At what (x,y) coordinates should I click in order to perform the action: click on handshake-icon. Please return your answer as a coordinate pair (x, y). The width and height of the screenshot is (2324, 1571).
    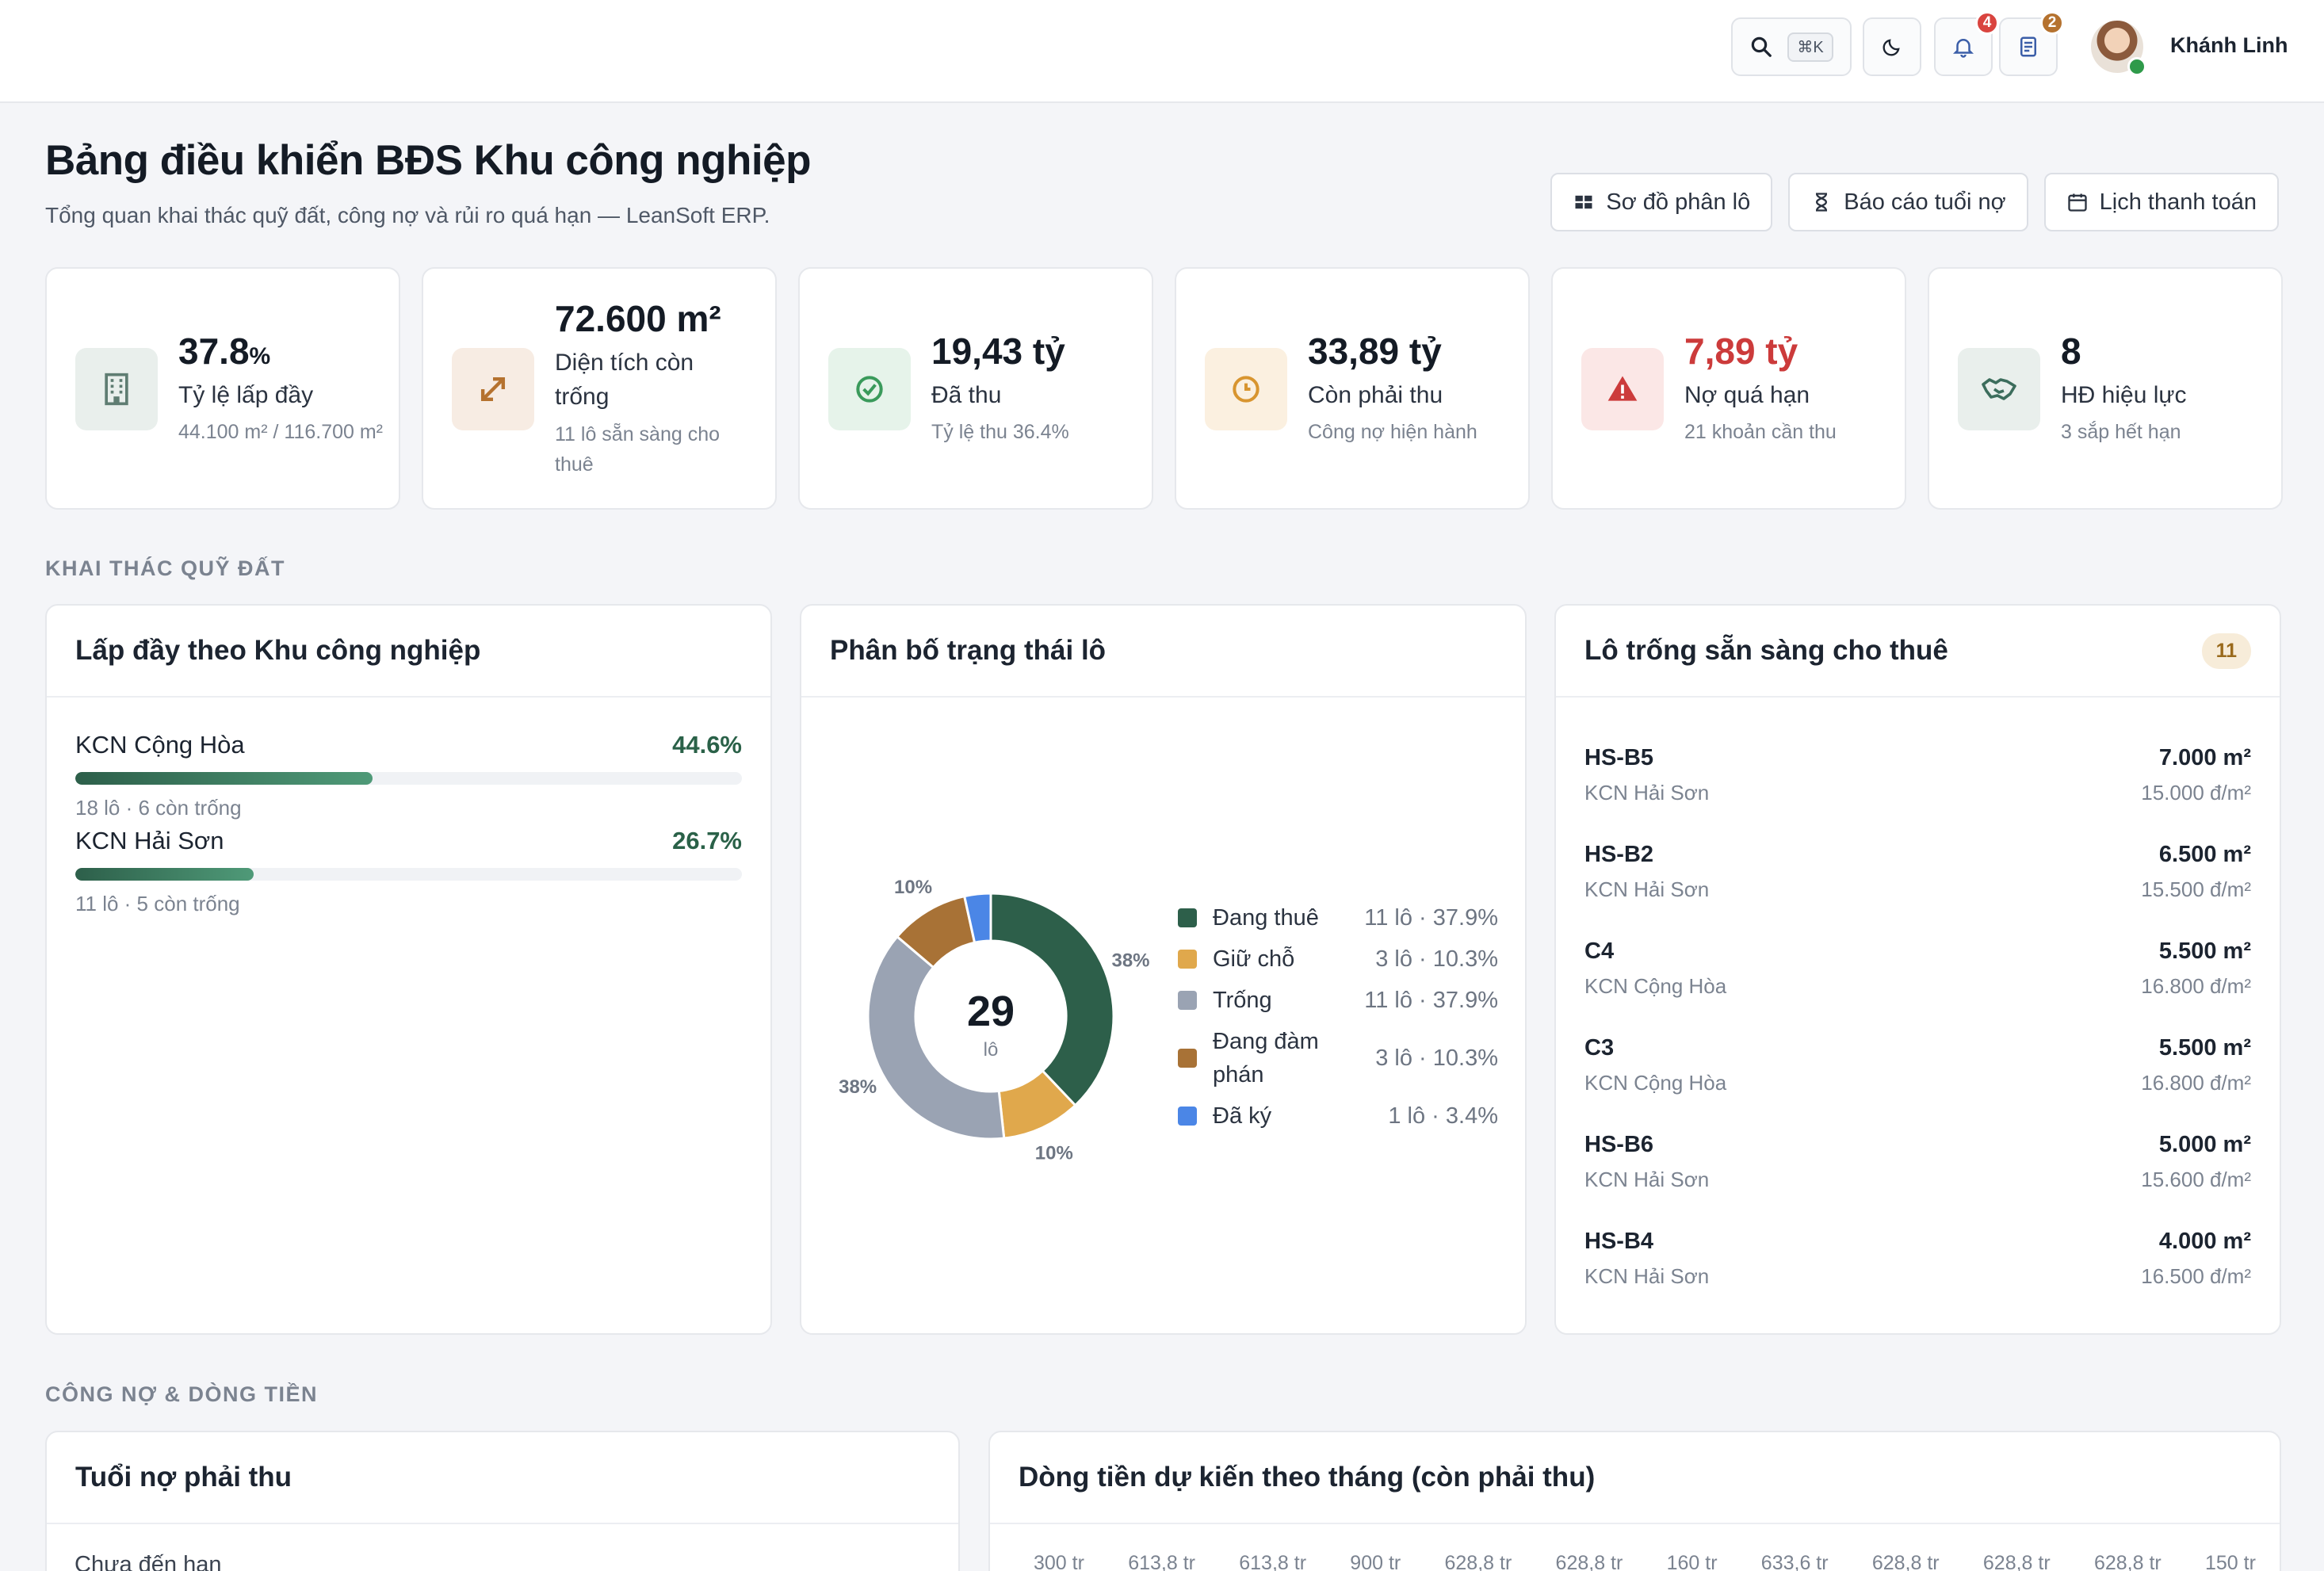
    Looking at the image, I should click on (1999, 389).